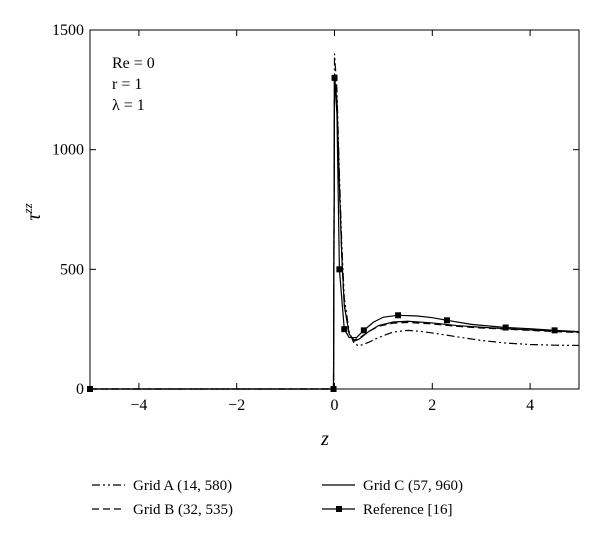  What do you see at coordinates (324, 439) in the screenshot?
I see `x-axis-title: z` at bounding box center [324, 439].